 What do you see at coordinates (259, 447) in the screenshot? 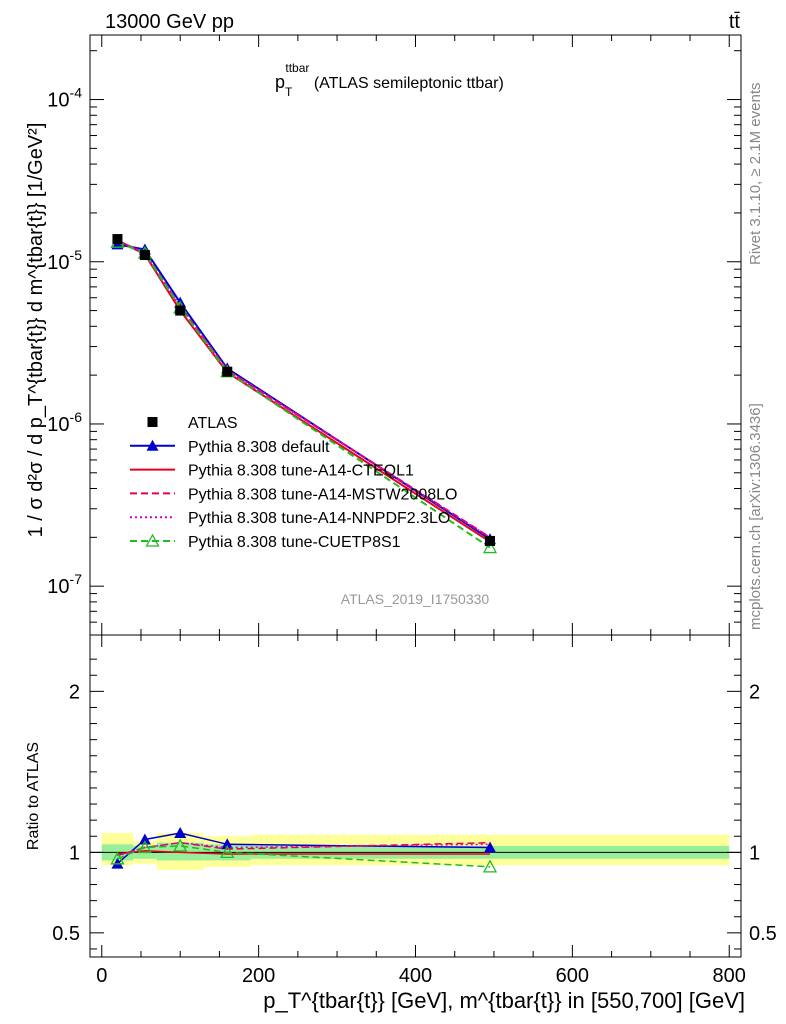
I see `legend-entry-label: Pythia 8.308 default` at bounding box center [259, 447].